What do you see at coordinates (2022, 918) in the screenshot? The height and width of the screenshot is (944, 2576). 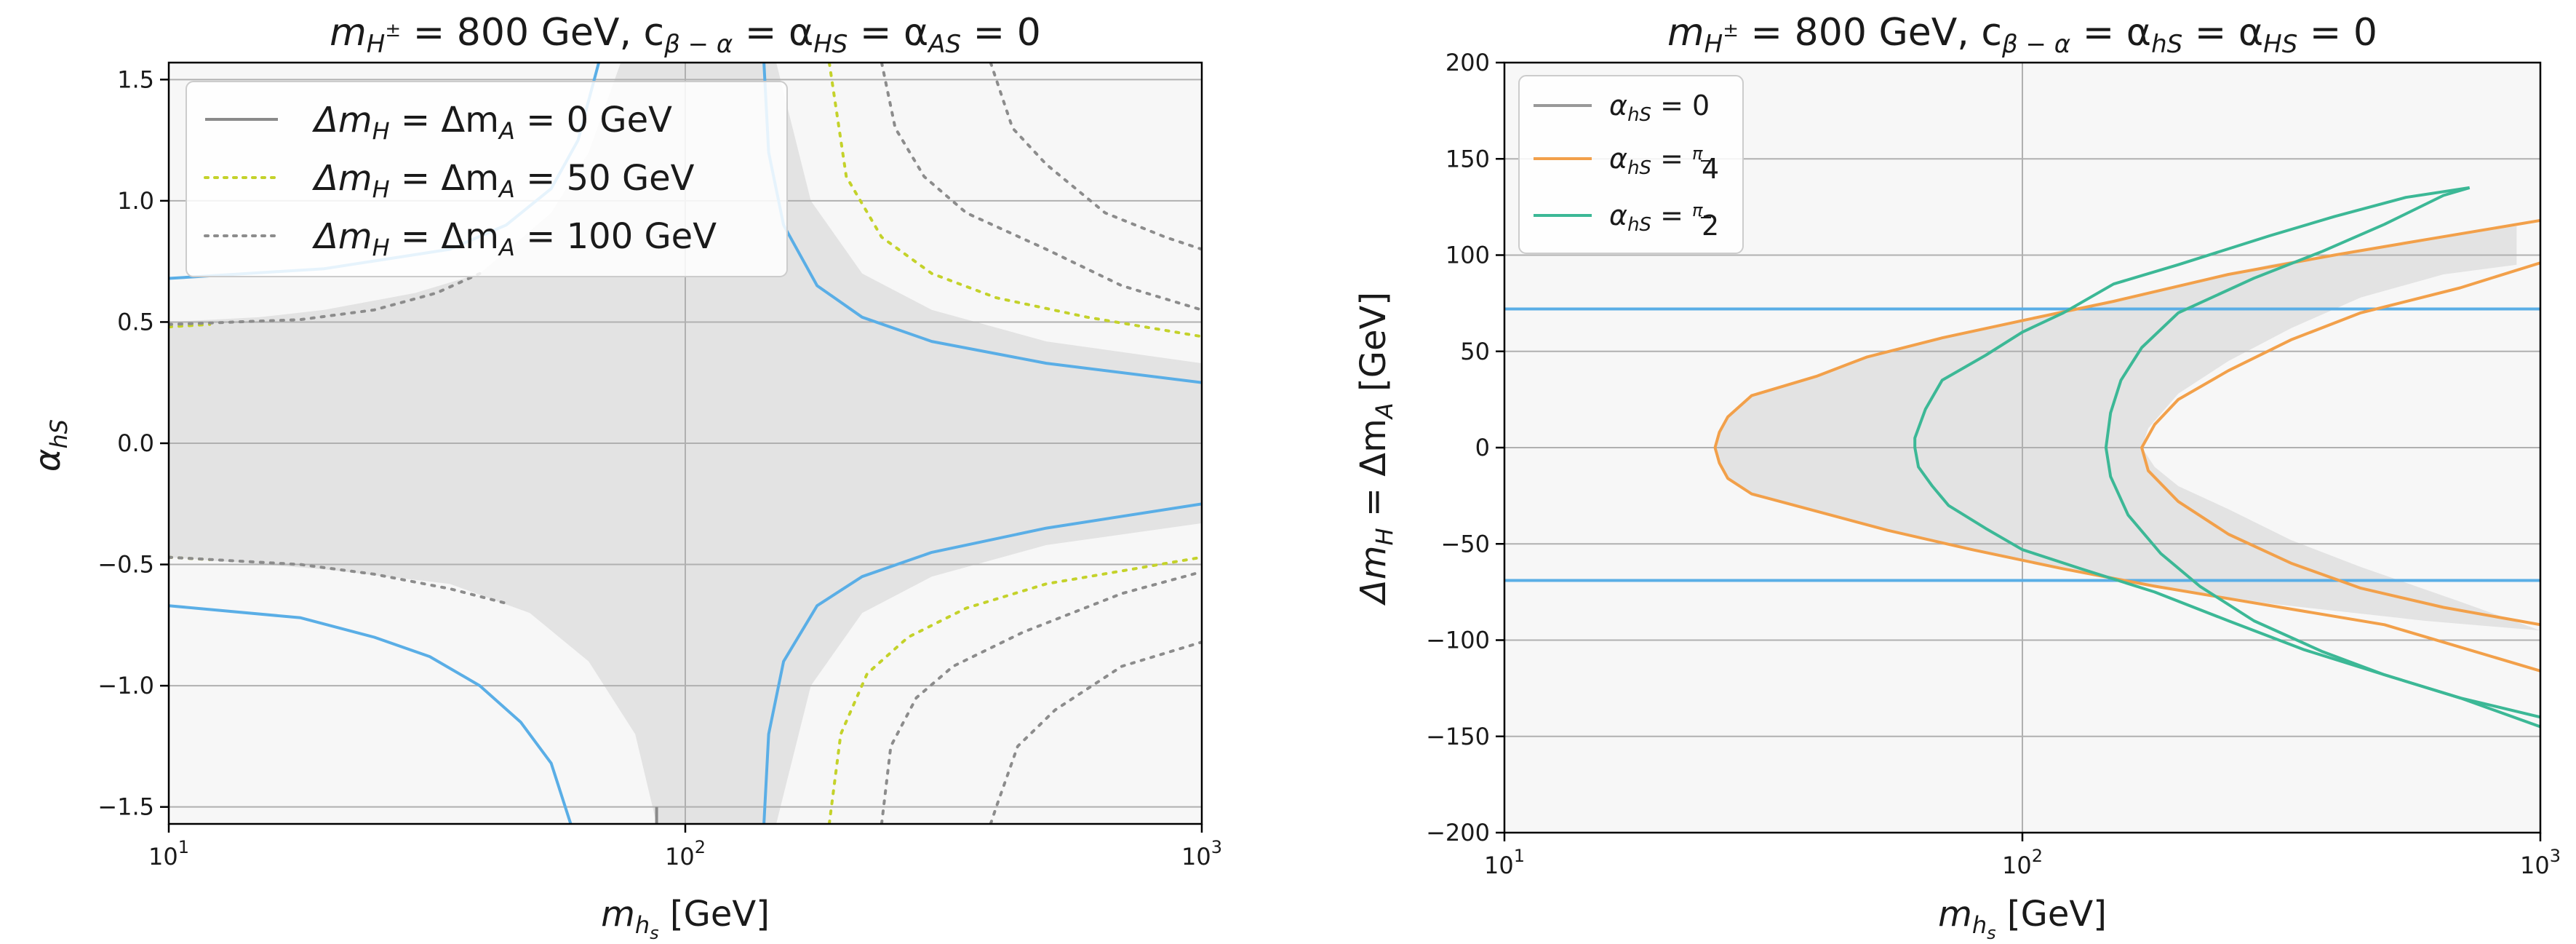 I see `right-x-axis-label: mhs [GeV]` at bounding box center [2022, 918].